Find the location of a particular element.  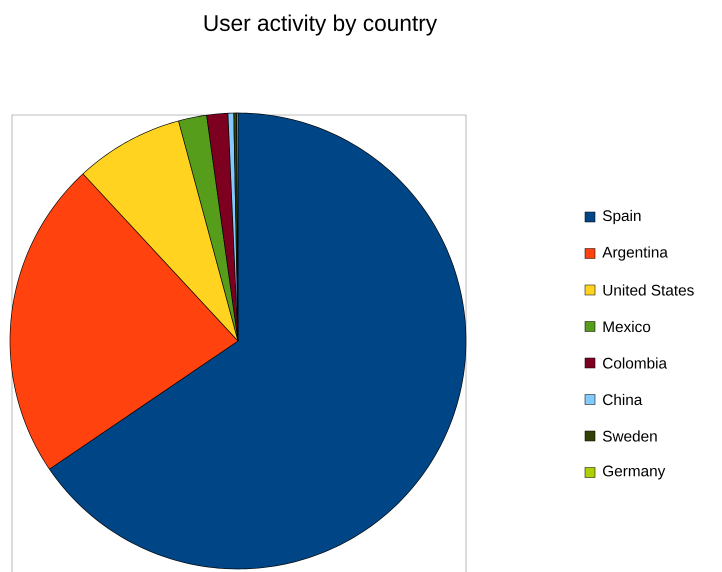

legend-label: Mexico is located at coordinates (627, 326).